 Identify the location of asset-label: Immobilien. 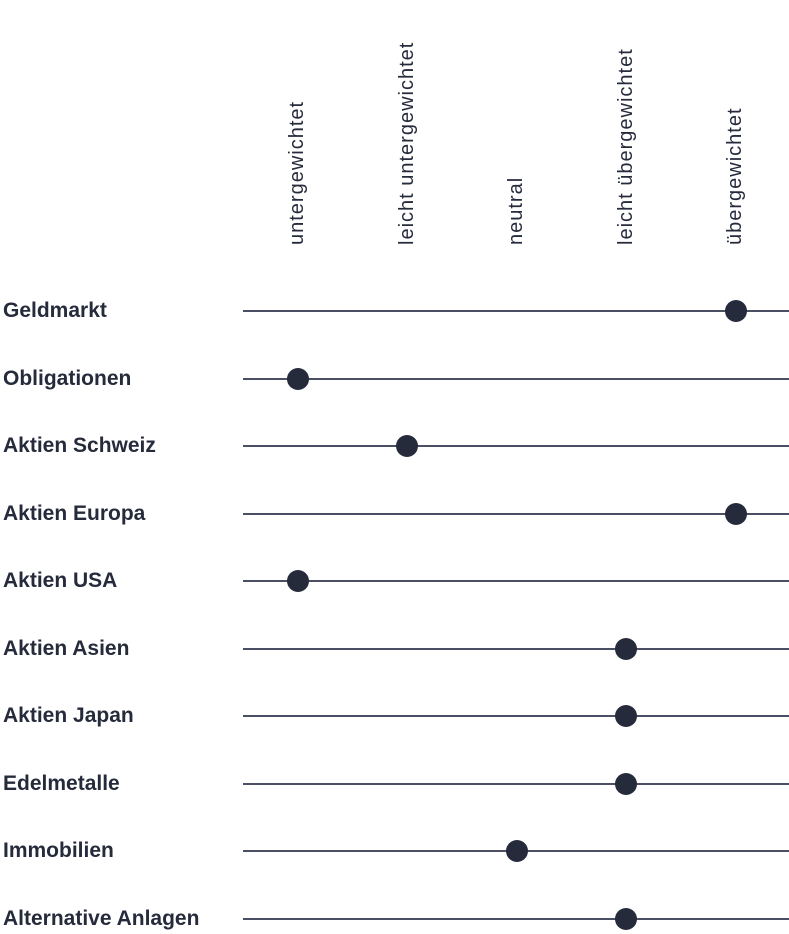
(58, 850).